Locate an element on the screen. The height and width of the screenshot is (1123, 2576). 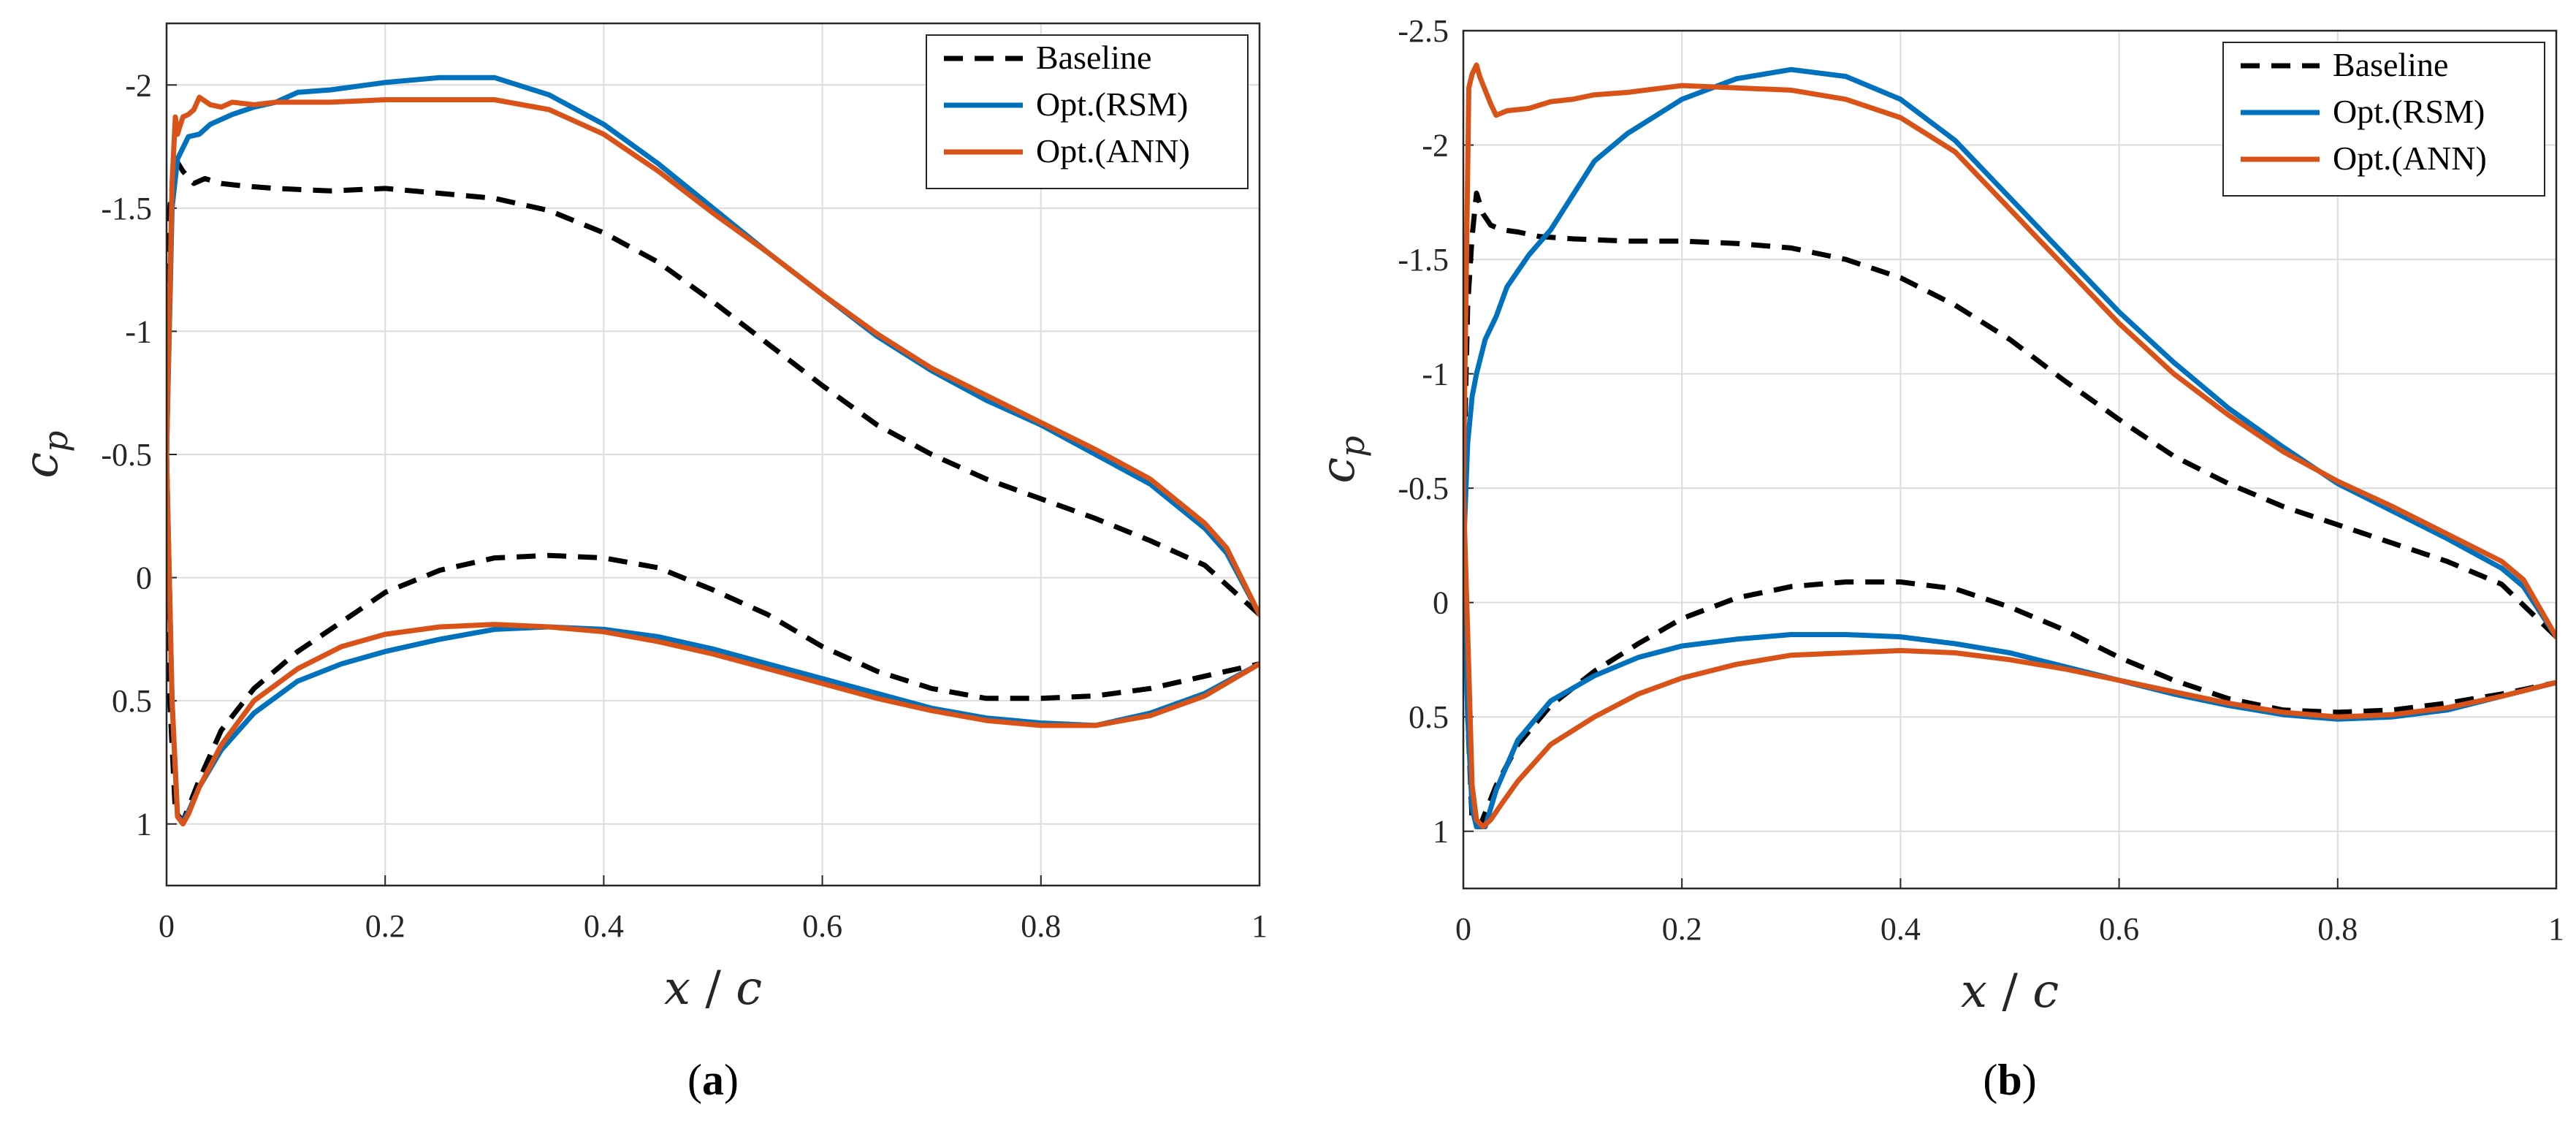
panel-label: (b) is located at coordinates (2009, 1080).